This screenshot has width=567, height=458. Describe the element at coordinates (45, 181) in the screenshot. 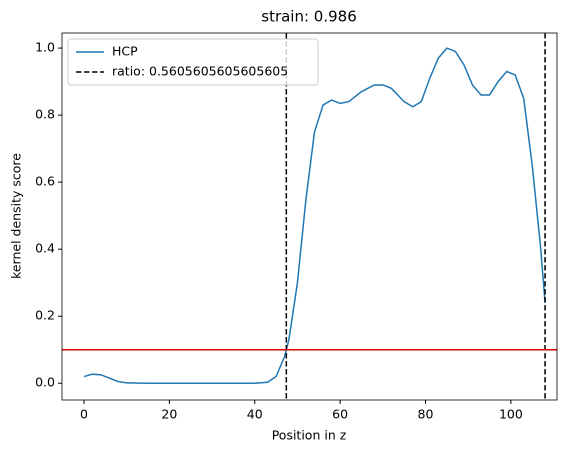

I see `y-tick-label: 0.6` at that location.